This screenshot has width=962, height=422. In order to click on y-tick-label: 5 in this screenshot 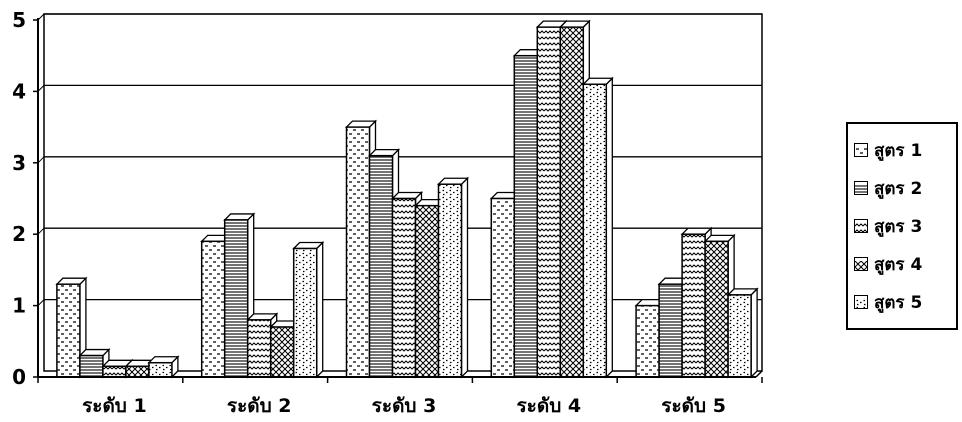, I will do `click(19, 20)`.